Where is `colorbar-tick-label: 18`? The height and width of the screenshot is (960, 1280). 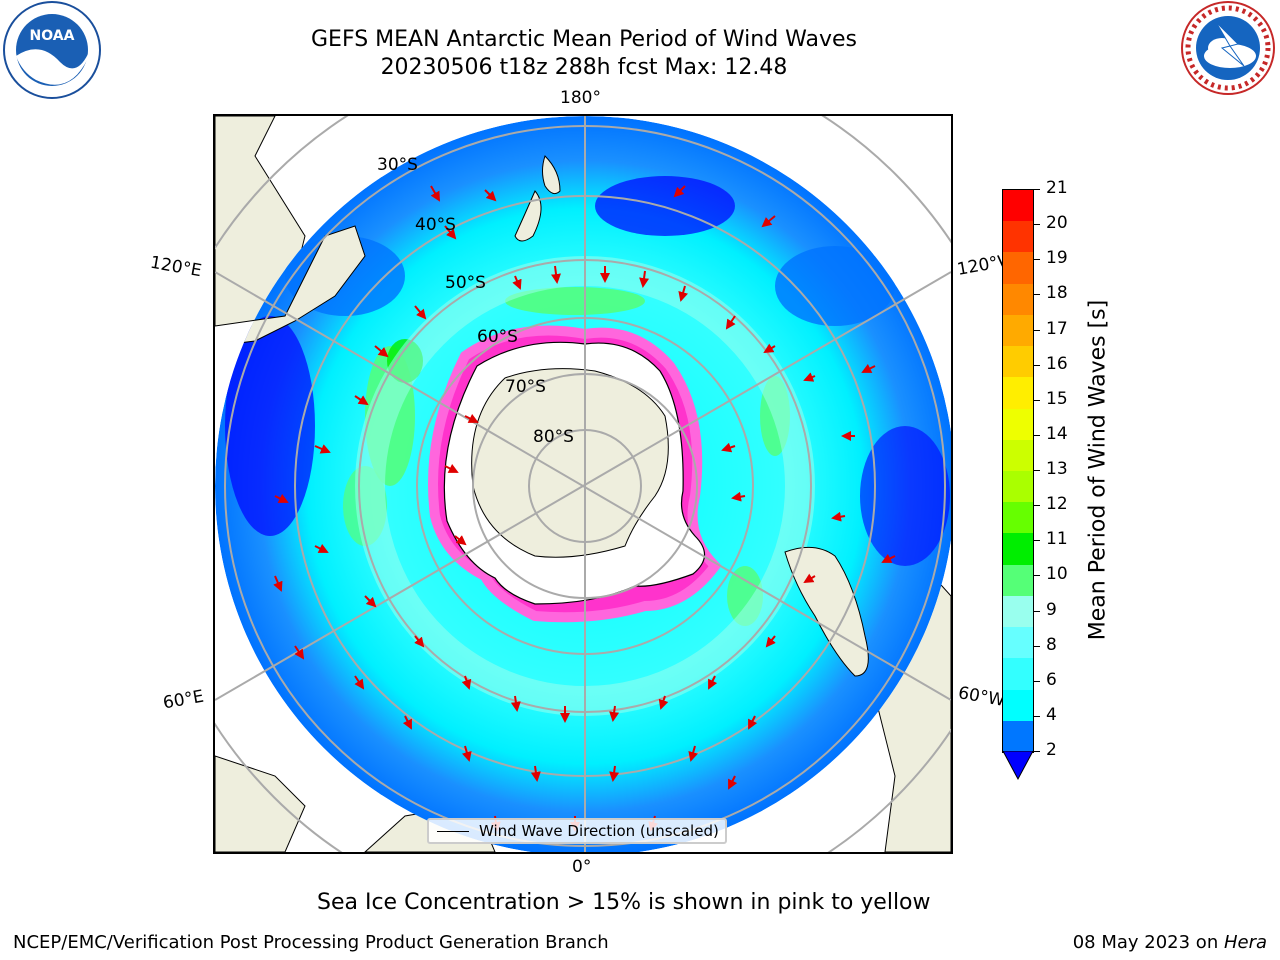 colorbar-tick-label: 18 is located at coordinates (1057, 293).